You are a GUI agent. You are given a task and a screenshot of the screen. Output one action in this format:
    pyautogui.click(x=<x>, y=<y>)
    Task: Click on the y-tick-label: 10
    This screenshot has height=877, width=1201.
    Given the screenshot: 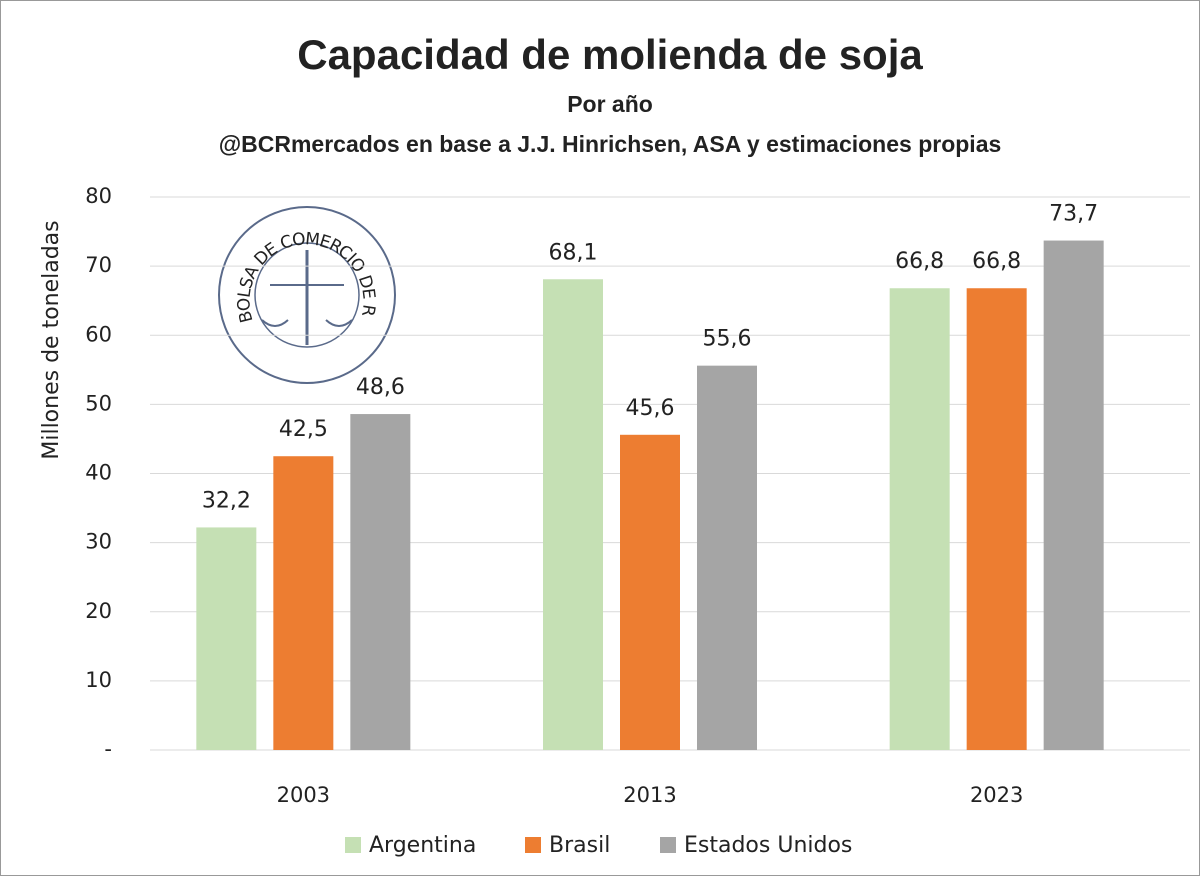 What is the action you would take?
    pyautogui.click(x=98, y=680)
    